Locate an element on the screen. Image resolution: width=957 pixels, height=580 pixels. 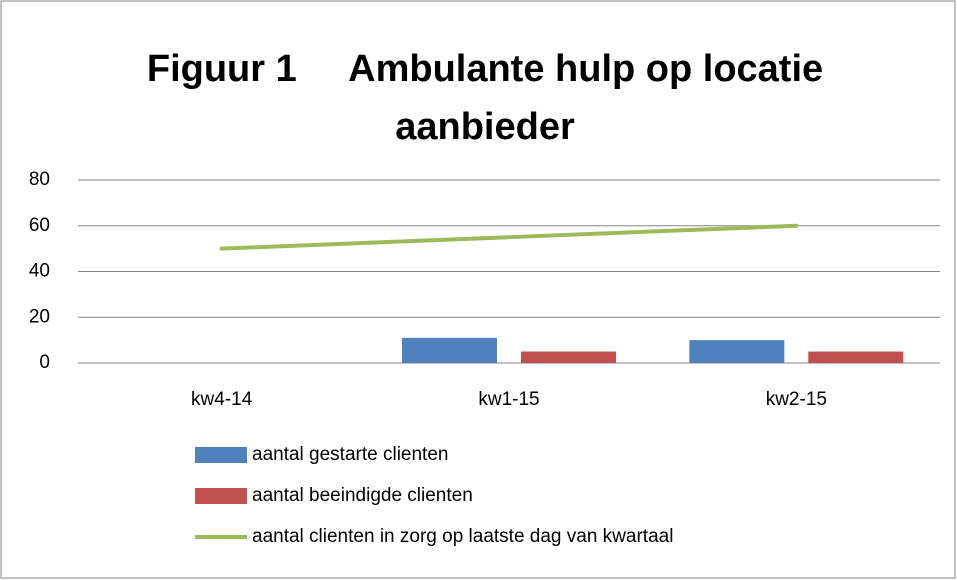
y-tick-label: 40 is located at coordinates (39, 271).